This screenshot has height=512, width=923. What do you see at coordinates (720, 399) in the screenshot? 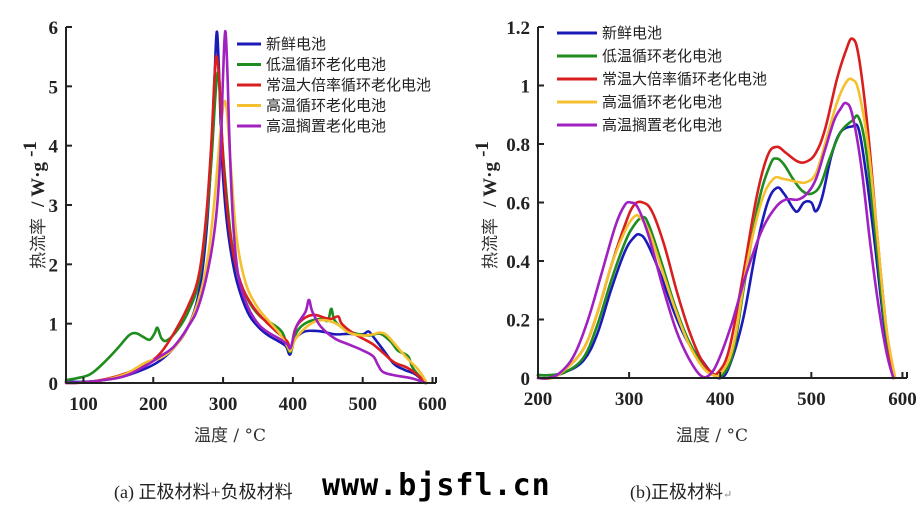
I see `chart-b-x-tick-label: 400` at bounding box center [720, 399].